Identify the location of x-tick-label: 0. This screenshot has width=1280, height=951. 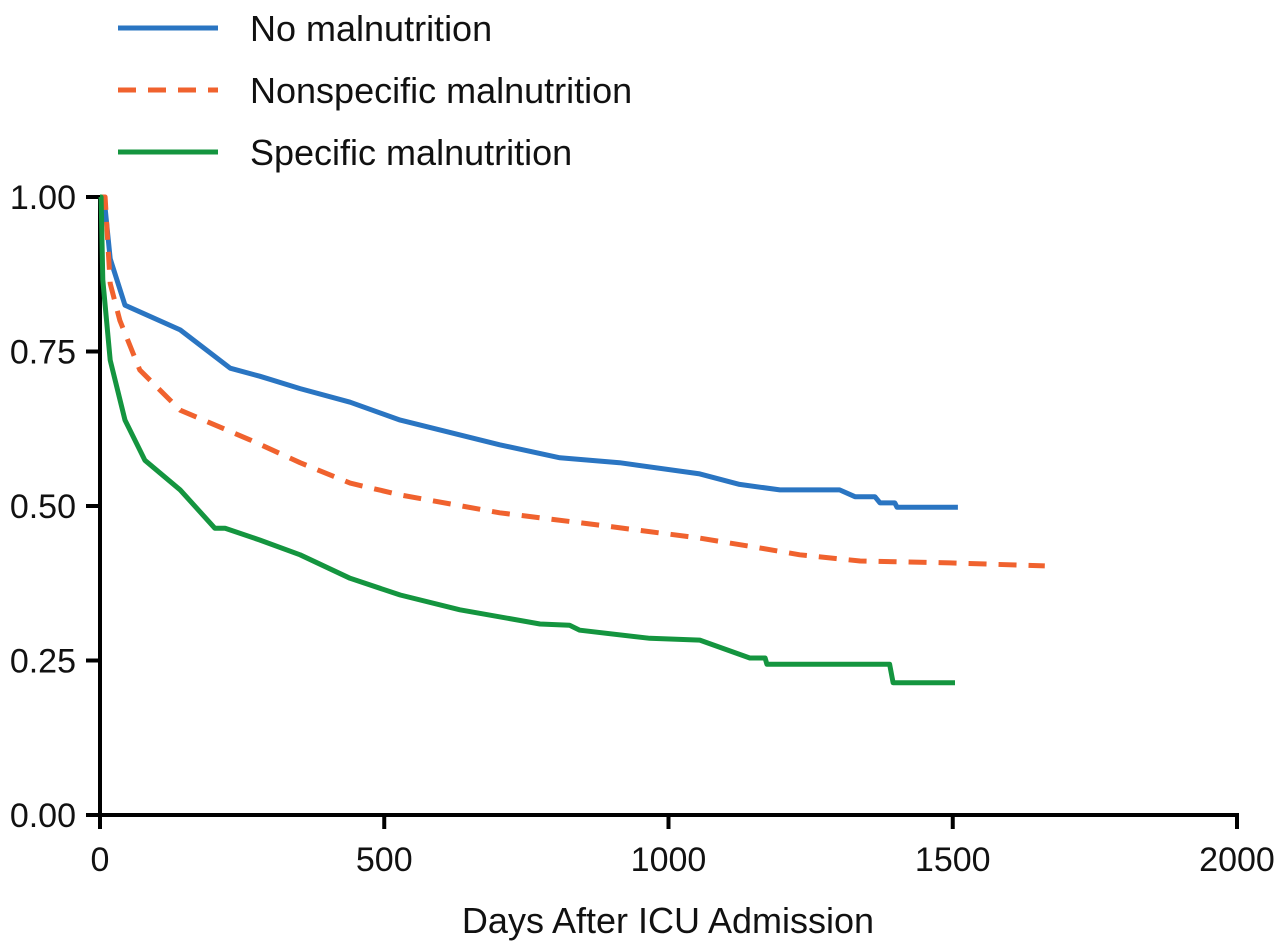
(100, 860).